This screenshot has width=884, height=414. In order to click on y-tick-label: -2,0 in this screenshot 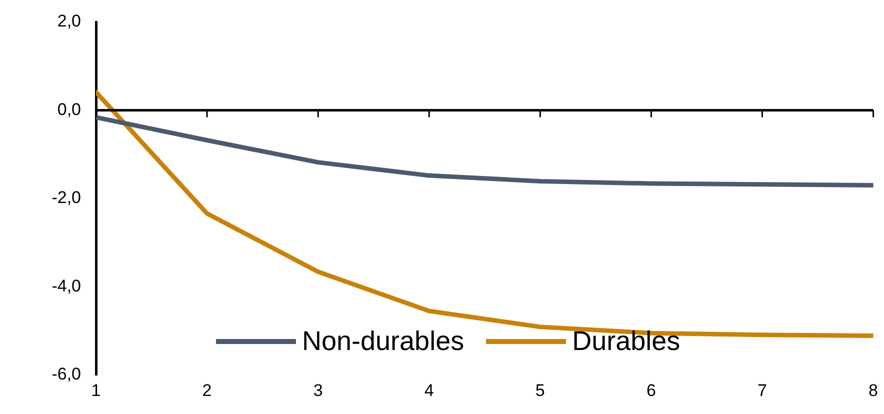, I will do `click(66, 198)`.